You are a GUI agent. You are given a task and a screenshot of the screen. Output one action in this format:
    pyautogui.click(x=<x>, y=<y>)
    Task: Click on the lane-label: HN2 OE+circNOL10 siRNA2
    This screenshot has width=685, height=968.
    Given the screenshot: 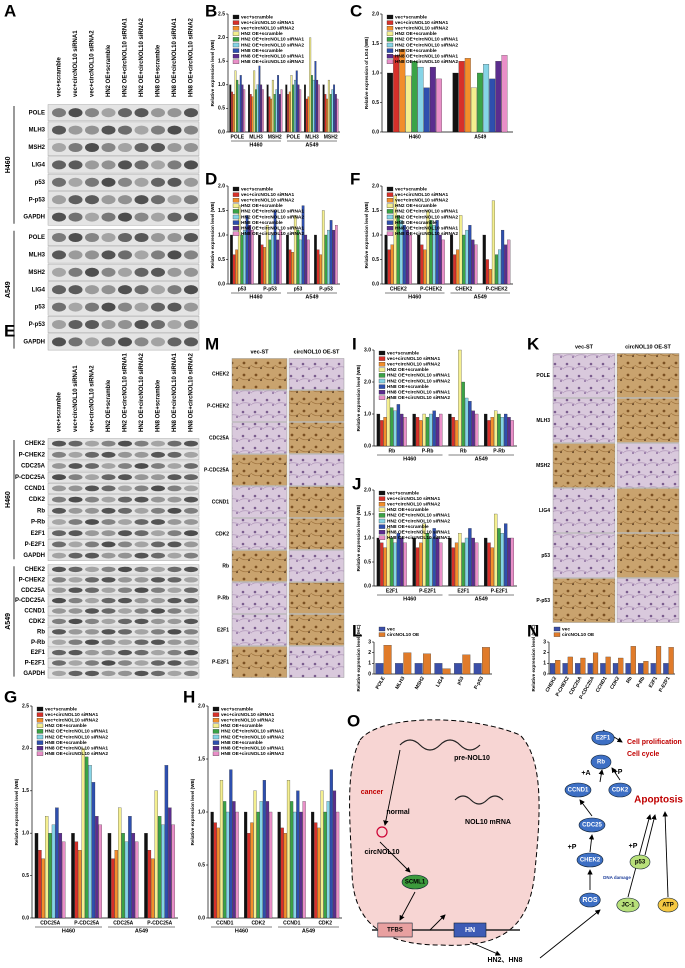 What is the action you would take?
    pyautogui.click(x=142, y=57)
    